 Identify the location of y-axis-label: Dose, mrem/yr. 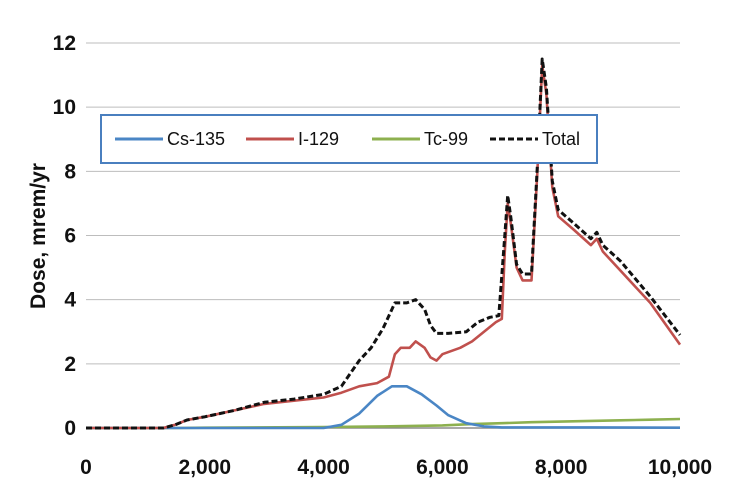
(38, 236).